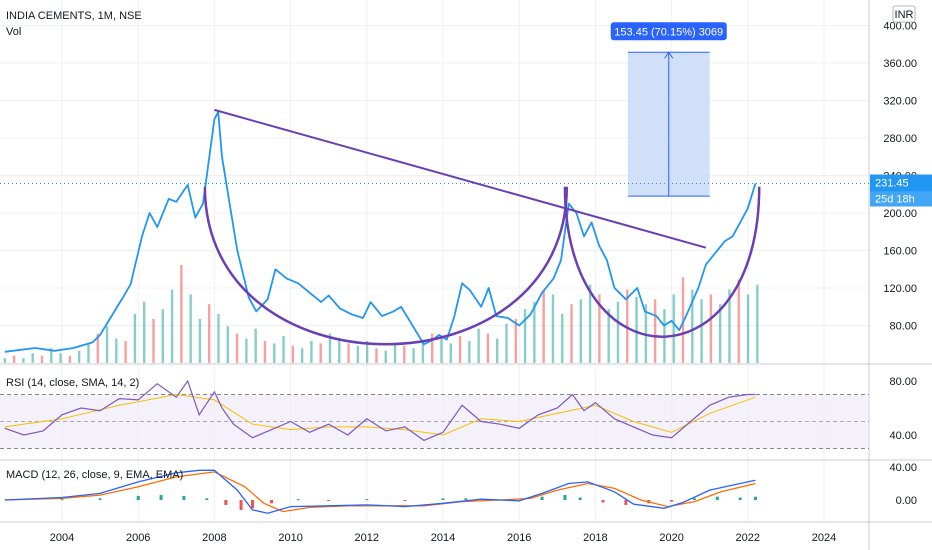 The height and width of the screenshot is (550, 932). Describe the element at coordinates (519, 538) in the screenshot. I see `x-tick-label: 2016` at that location.